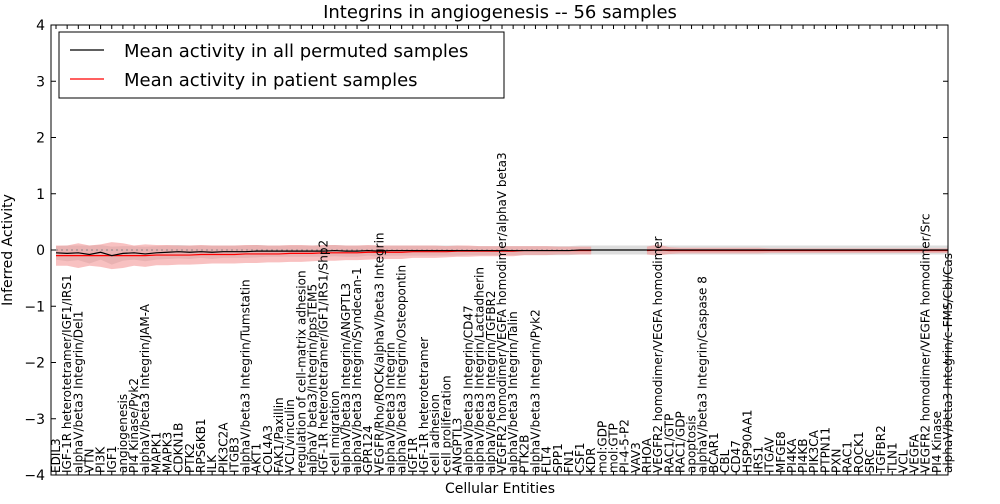  I want to click on x-tick-label: FN1, so click(569, 461).